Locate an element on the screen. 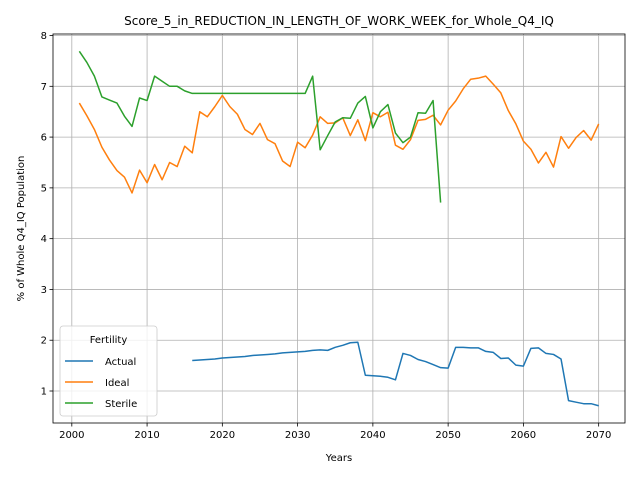 The width and height of the screenshot is (640, 480). x-tick-label: 2010 is located at coordinates (146, 435).